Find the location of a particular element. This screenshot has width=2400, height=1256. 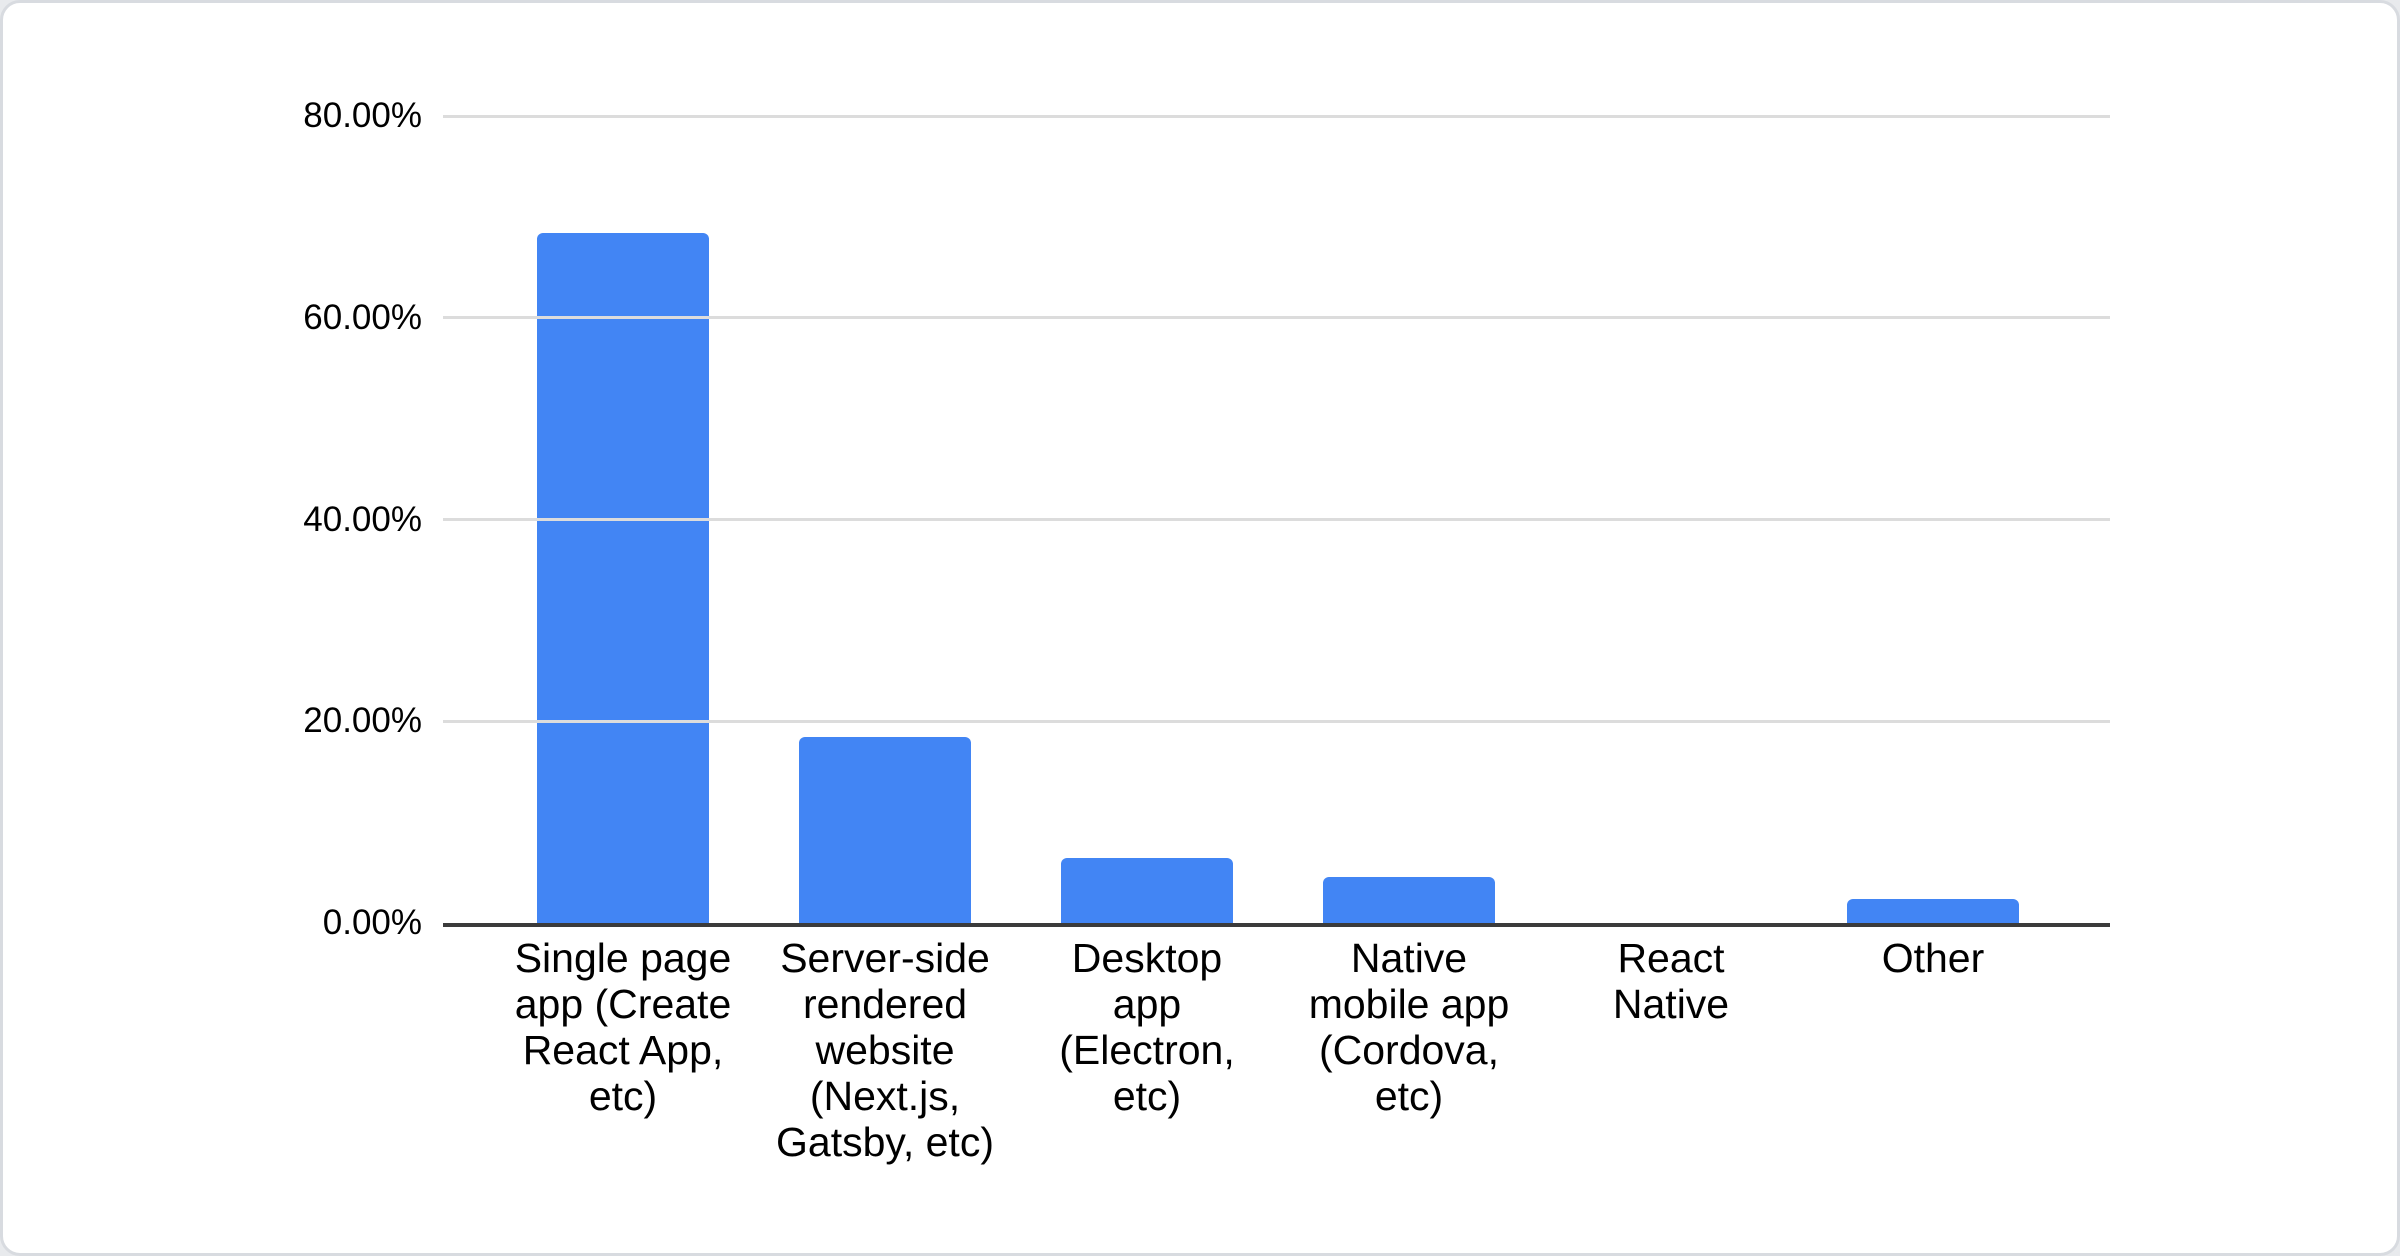

y-axis: 0.00% 20.00% 40.00% 60.00% 80.00% is located at coordinates (211, 471).